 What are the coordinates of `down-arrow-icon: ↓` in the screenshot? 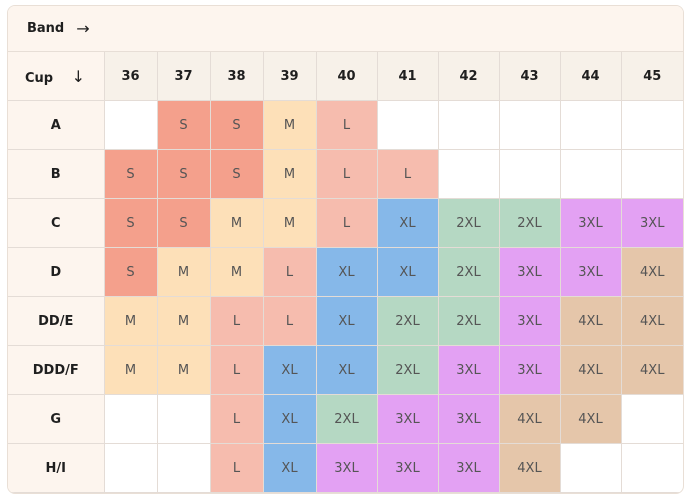 It's located at (78, 76).